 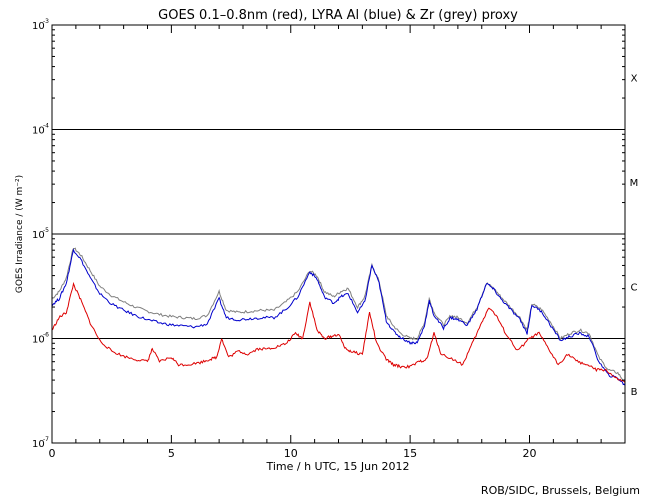 What do you see at coordinates (46, 126) in the screenshot?
I see `y-tick-exponent-1: -4` at bounding box center [46, 126].